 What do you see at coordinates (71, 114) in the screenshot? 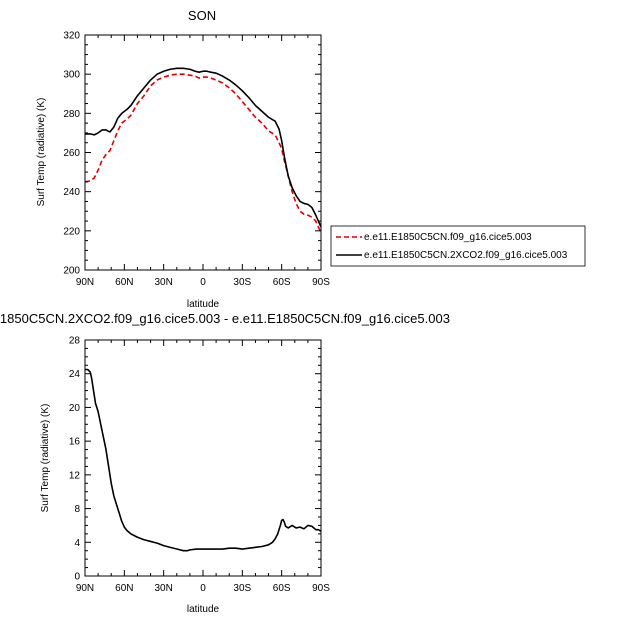
I see `top-chart-ytick-label: 280` at bounding box center [71, 114].